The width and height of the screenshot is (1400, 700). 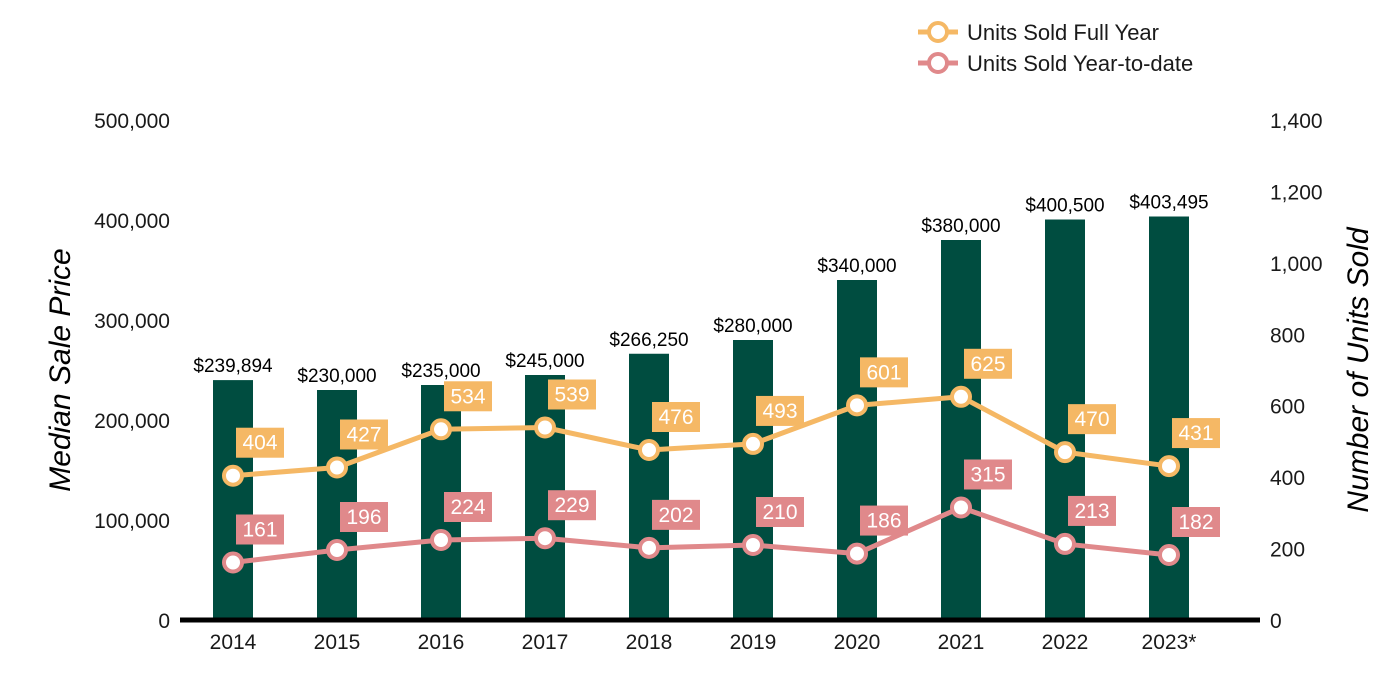 What do you see at coordinates (675, 417) in the screenshot?
I see `data-label: 476` at bounding box center [675, 417].